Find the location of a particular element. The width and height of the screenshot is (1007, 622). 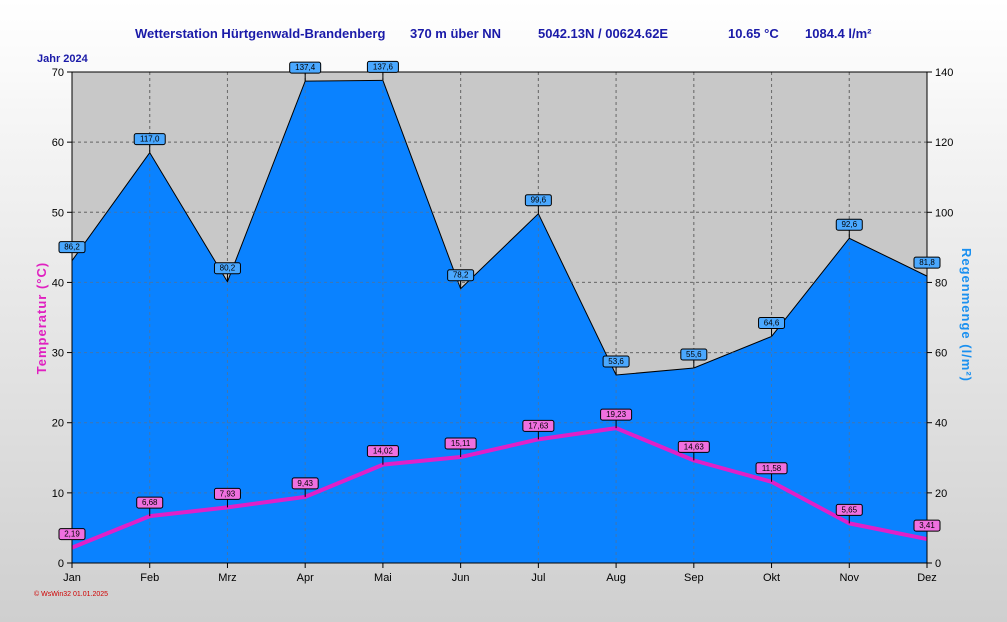

right-tick-label: 20 is located at coordinates (941, 494).